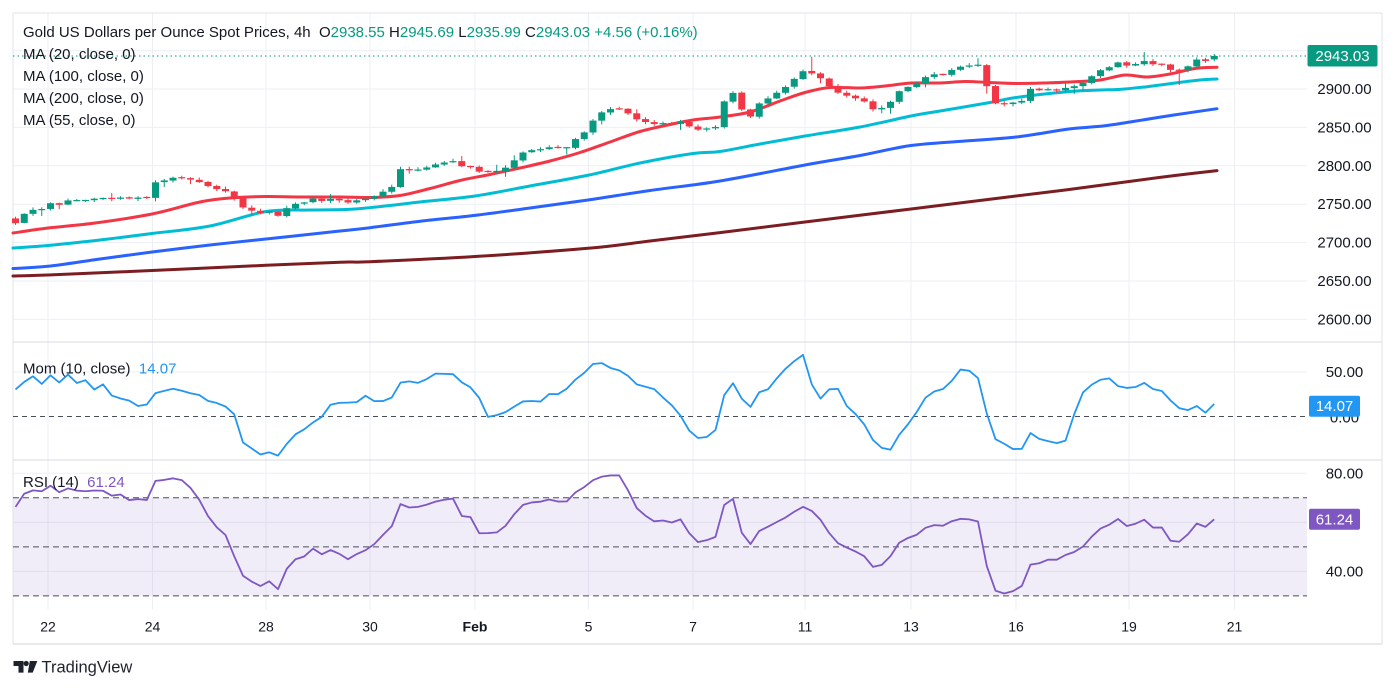 The height and width of the screenshot is (689, 1396). I want to click on svg-text: RSI (14) 61.24, so click(74, 482).